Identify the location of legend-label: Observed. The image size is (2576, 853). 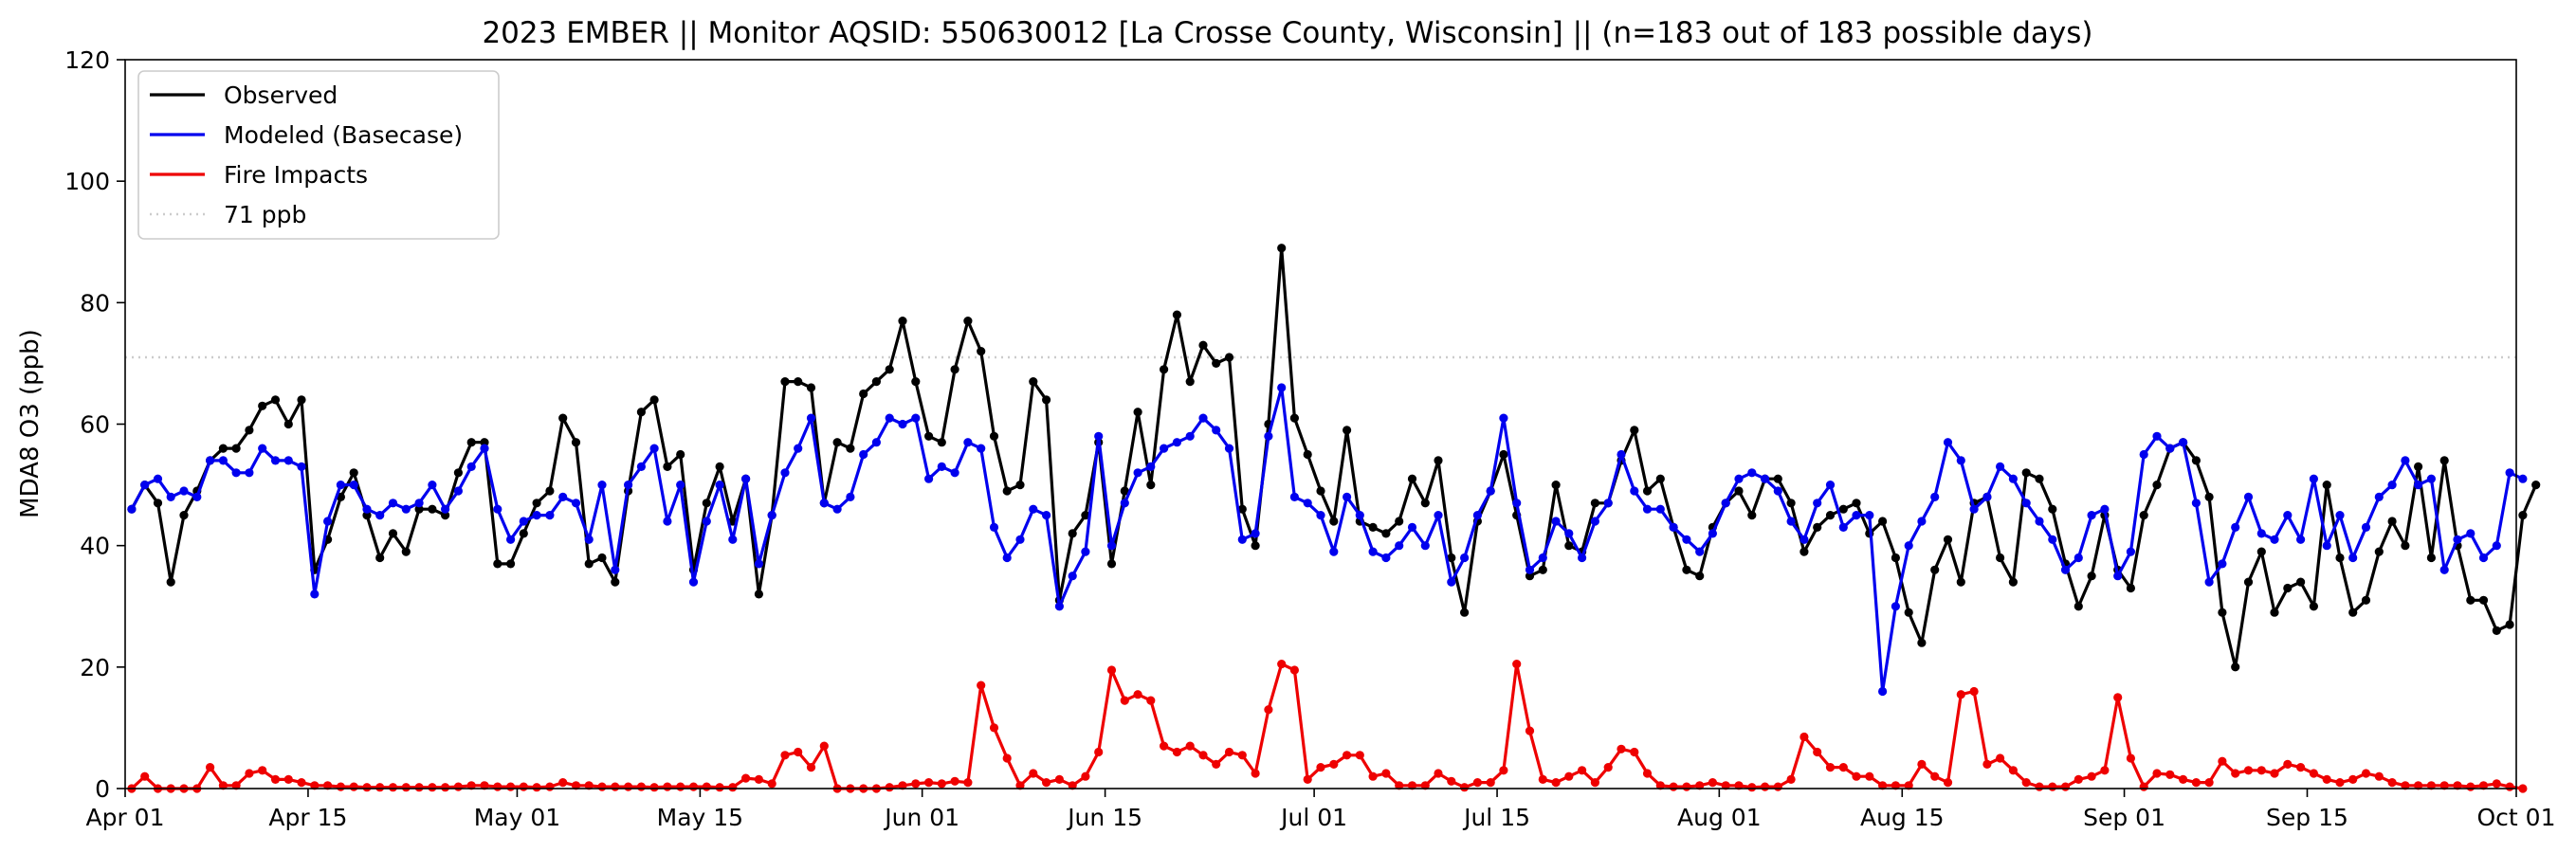
(281, 95).